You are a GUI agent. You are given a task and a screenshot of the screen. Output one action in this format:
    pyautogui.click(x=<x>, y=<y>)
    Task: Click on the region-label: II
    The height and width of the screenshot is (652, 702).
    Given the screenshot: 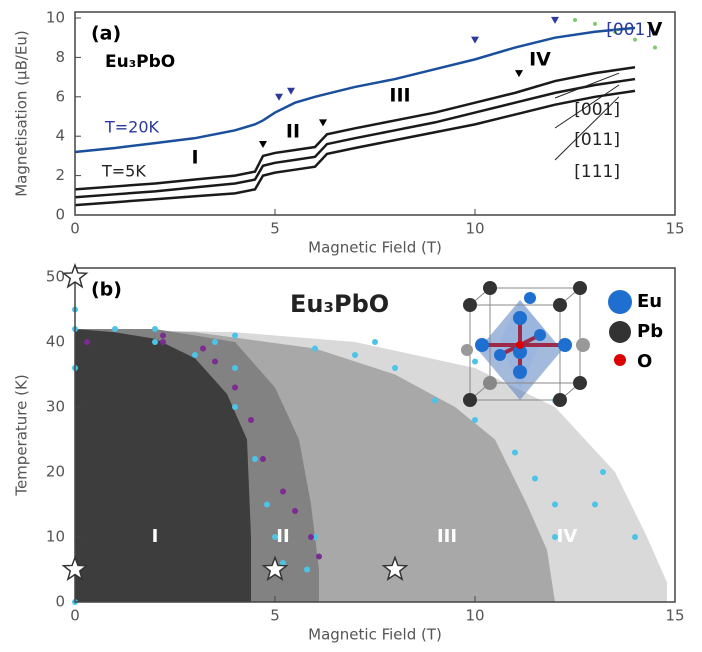 What is the action you would take?
    pyautogui.click(x=282, y=536)
    